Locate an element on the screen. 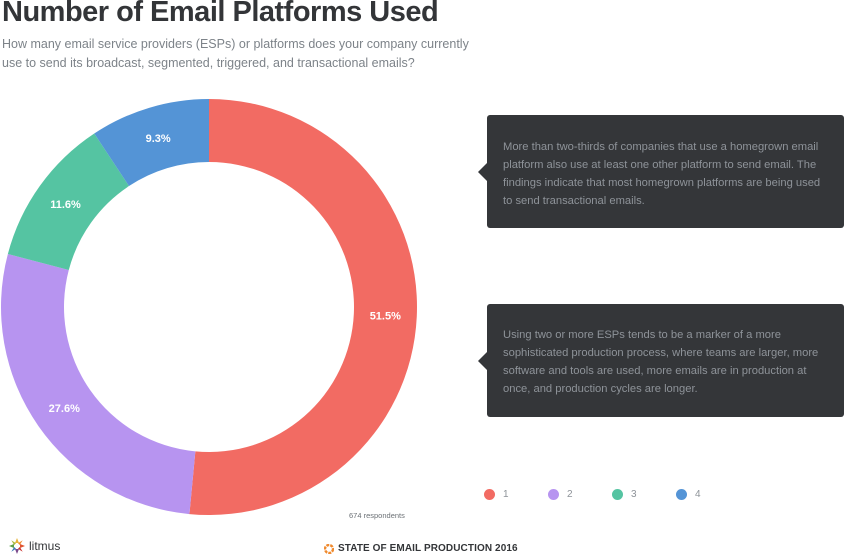 The width and height of the screenshot is (849, 559). legend-label: 3 is located at coordinates (634, 494).